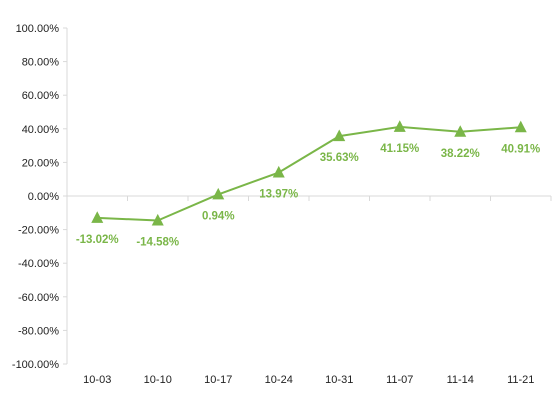 The image size is (553, 401). Describe the element at coordinates (218, 216) in the screenshot. I see `data-label: 0.94%` at that location.